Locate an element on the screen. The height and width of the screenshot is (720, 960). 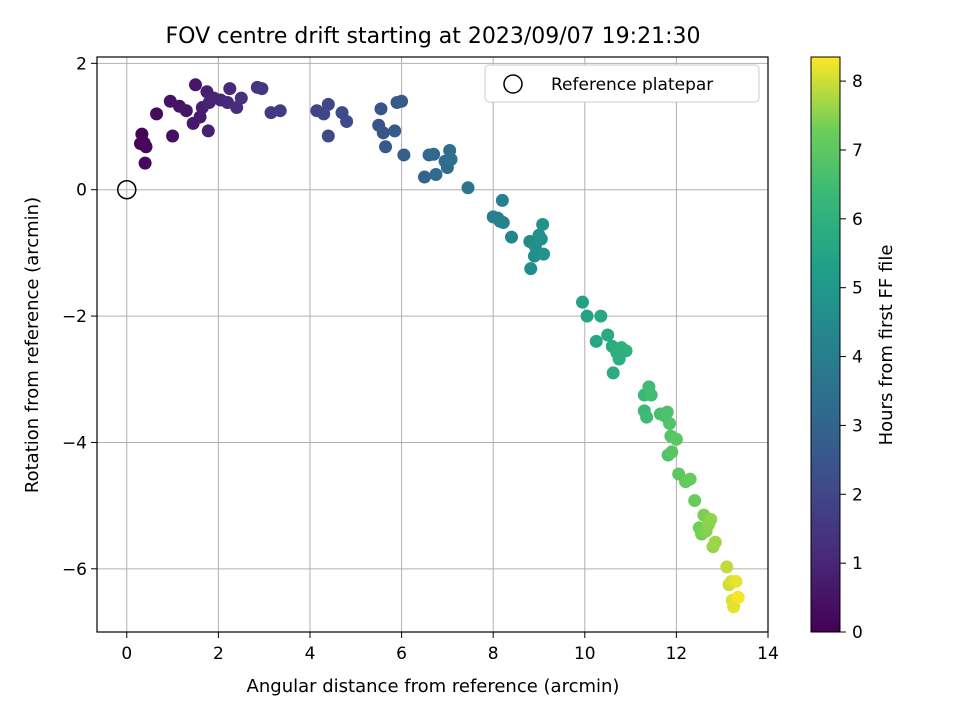
colorbar-tick-label: 7 is located at coordinates (857, 151).